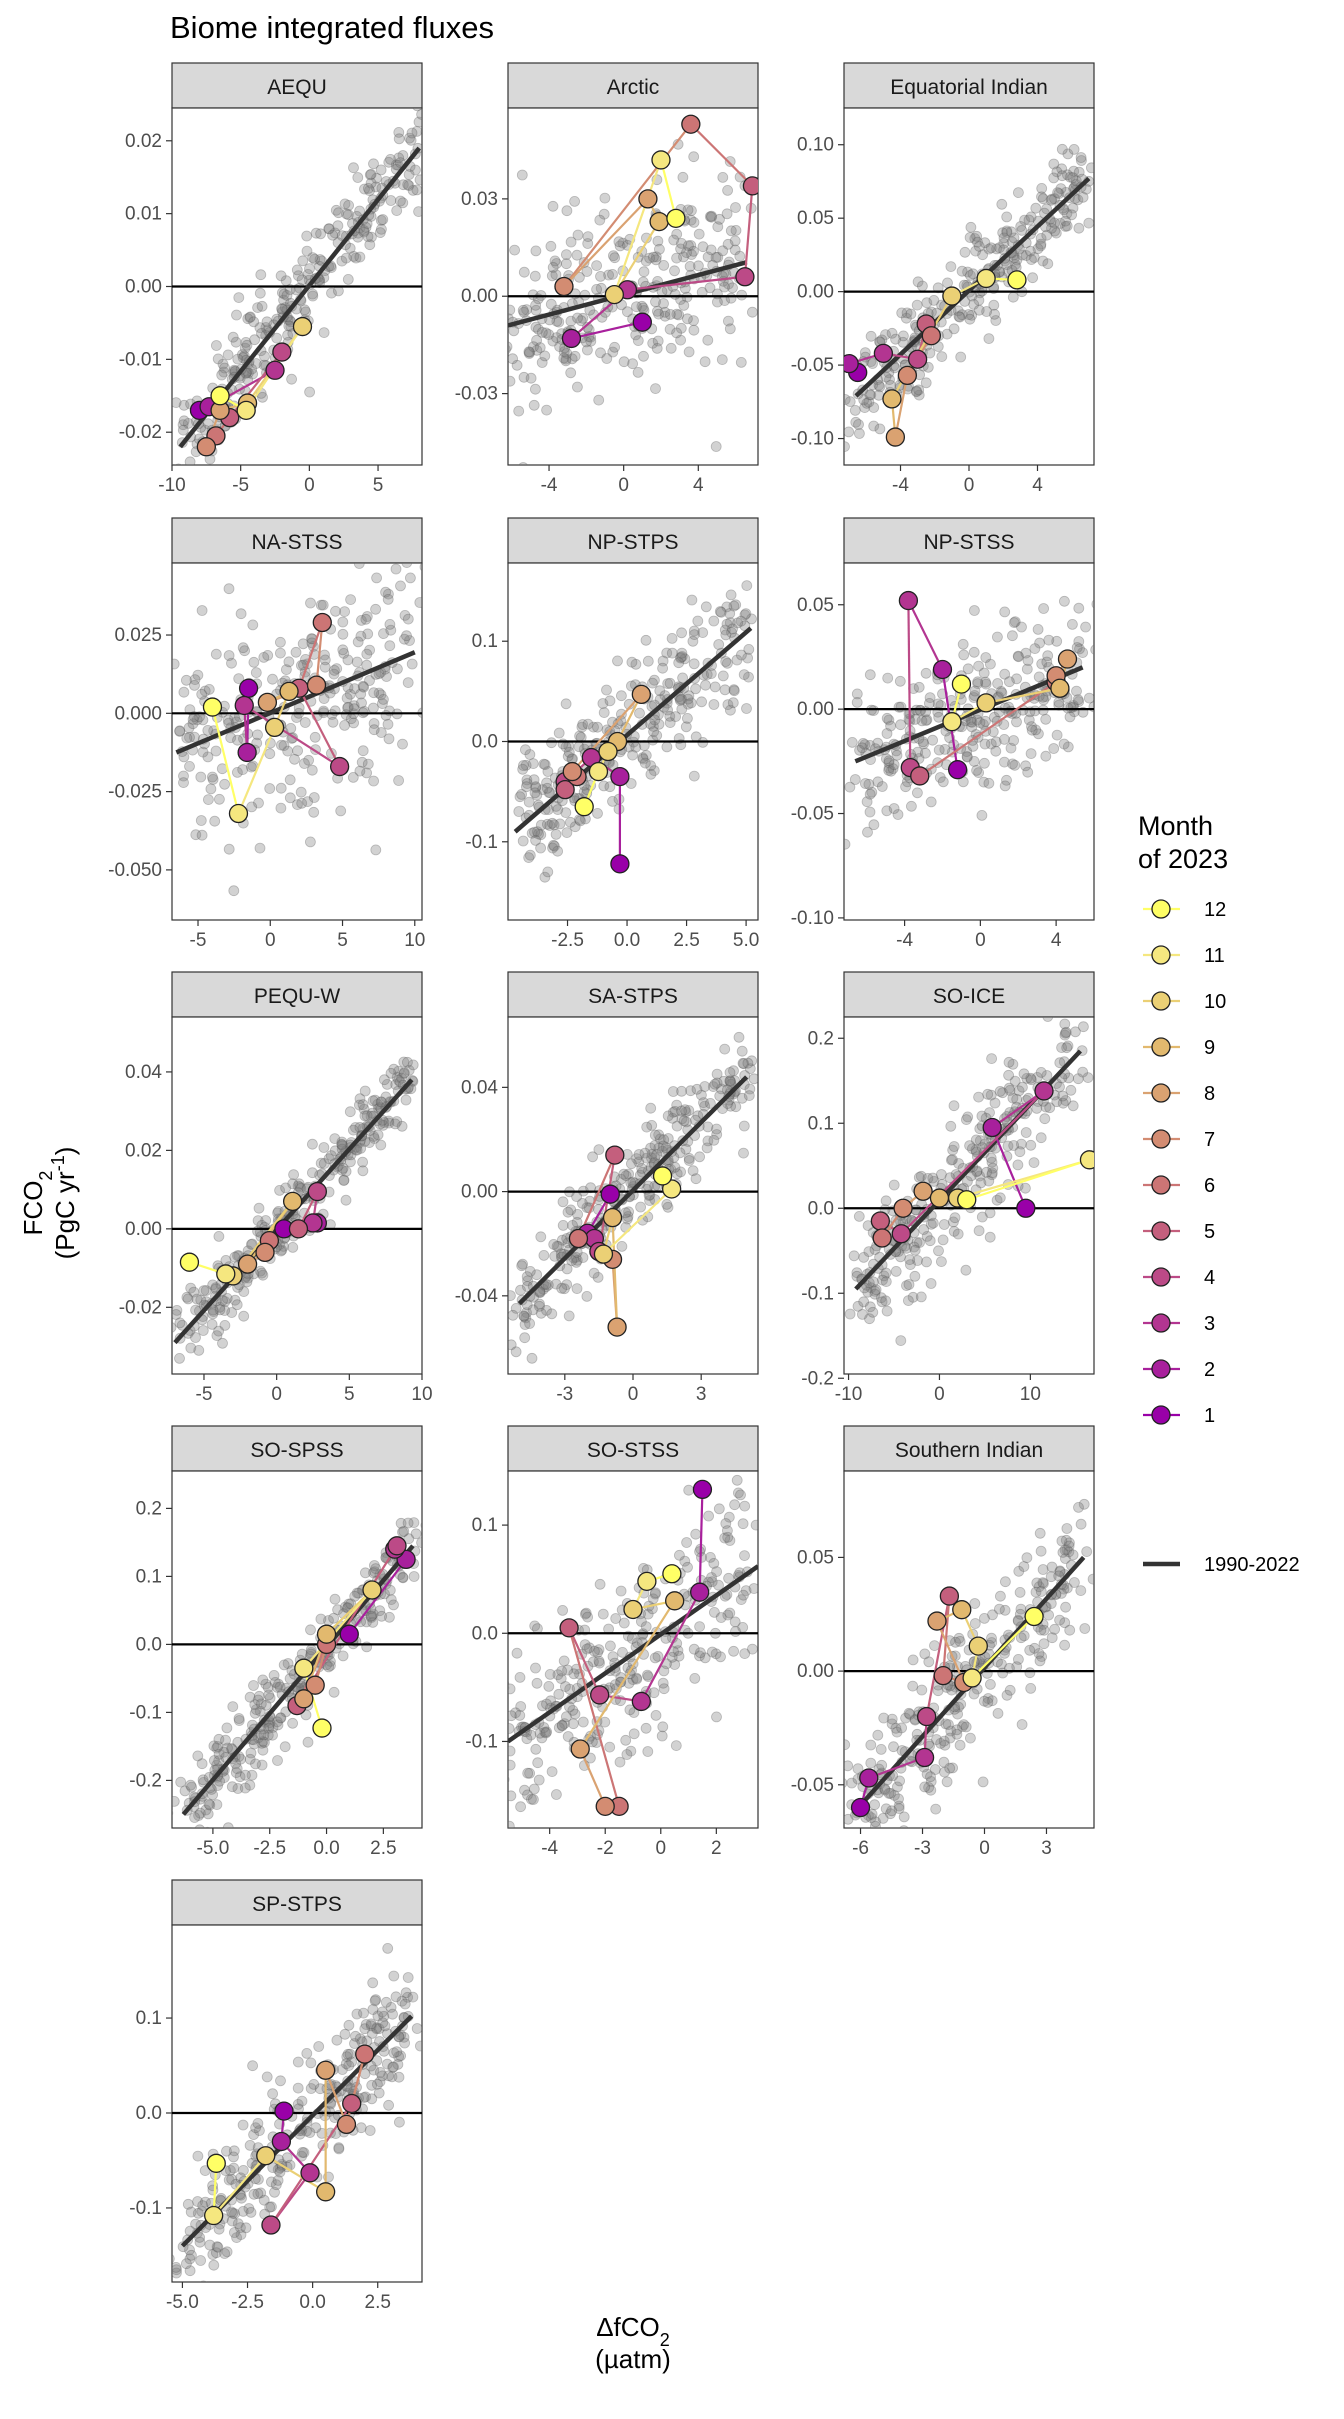 The height and width of the screenshot is (2419, 1344). I want to click on x-tick-label-southern-indian: -3, so click(922, 1848).